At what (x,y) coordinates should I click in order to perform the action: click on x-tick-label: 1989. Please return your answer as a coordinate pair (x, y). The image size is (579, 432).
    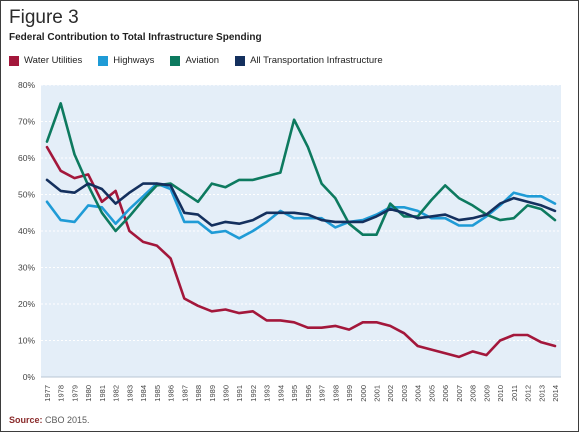
    Looking at the image, I should click on (212, 393).